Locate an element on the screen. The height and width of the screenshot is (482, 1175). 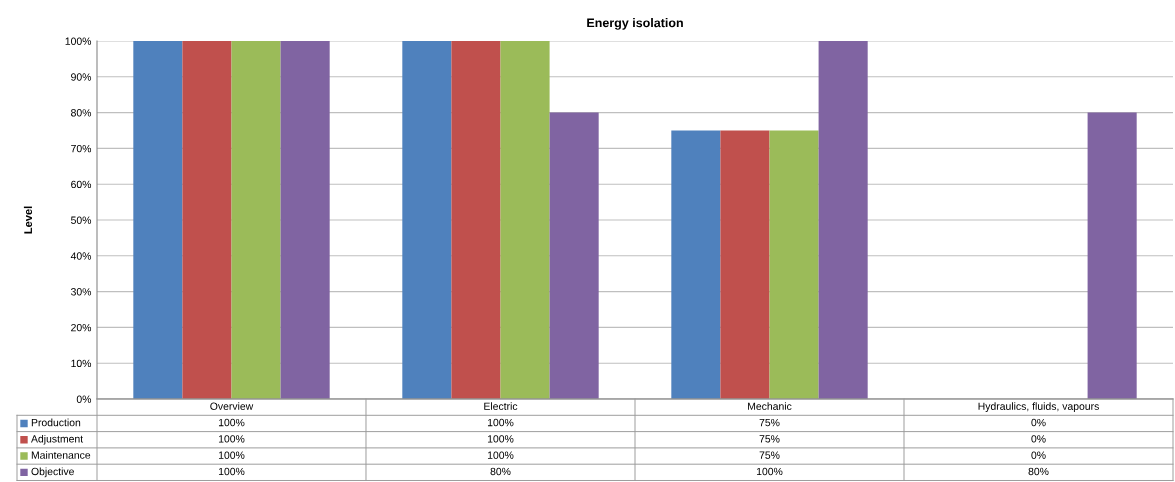
x-tick-label: Electric is located at coordinates (501, 406).